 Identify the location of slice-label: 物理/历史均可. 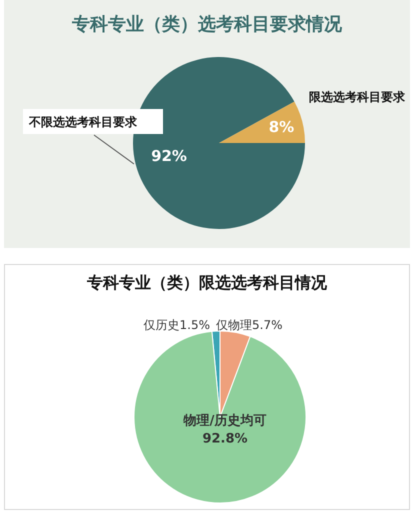
(224, 421).